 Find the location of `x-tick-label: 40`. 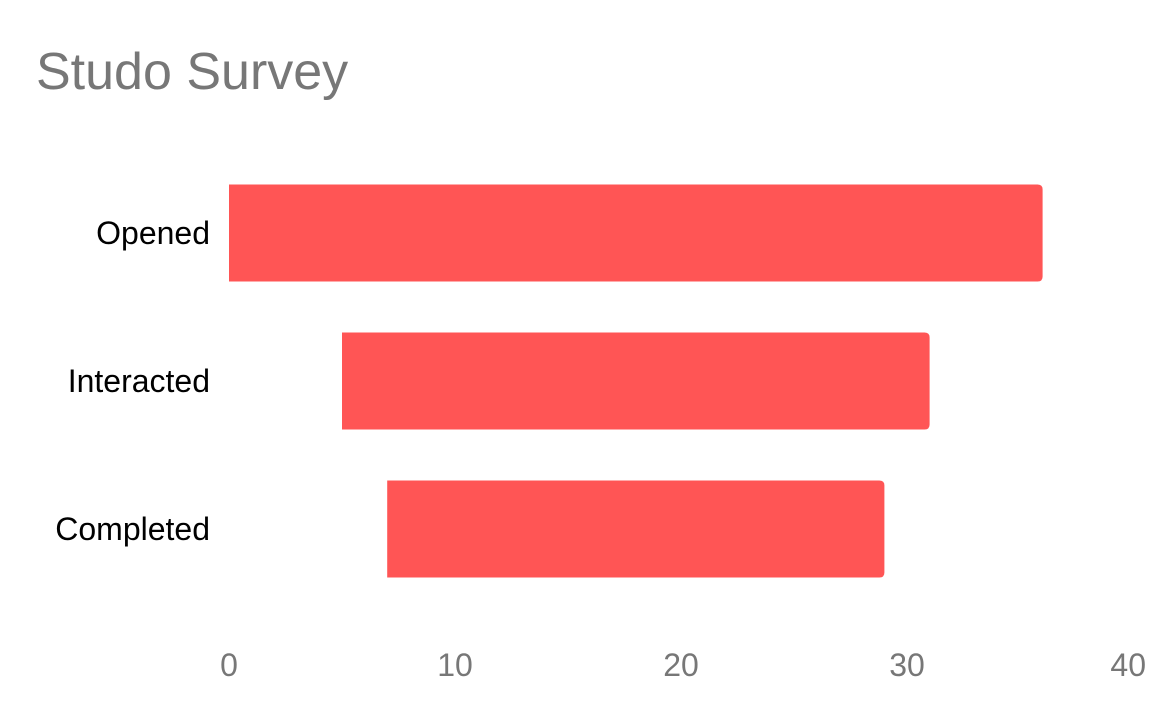

x-tick-label: 40 is located at coordinates (1128, 665).